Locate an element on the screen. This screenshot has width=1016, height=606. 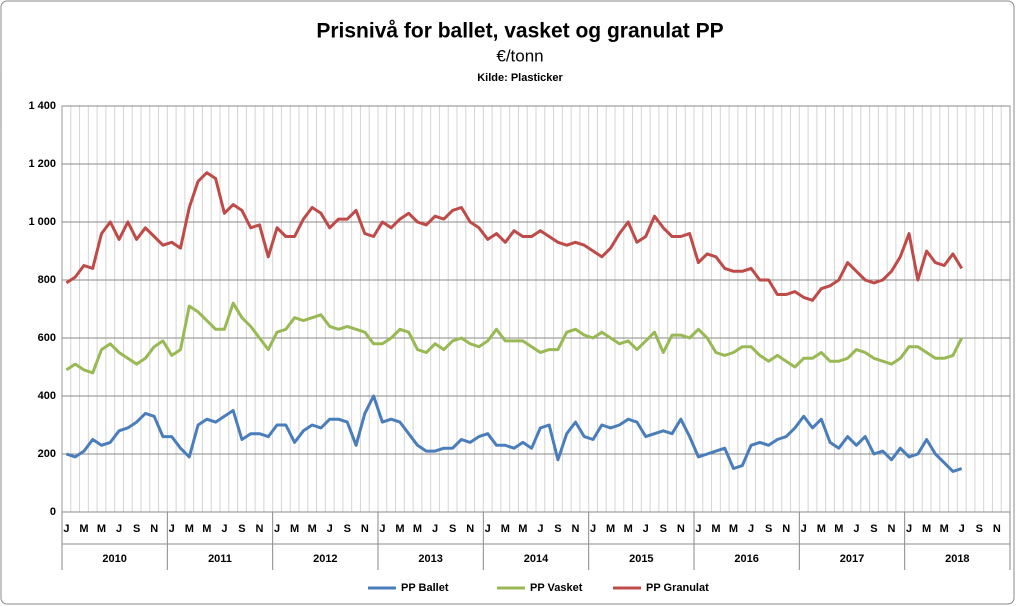
y-tick-label: 1 000 is located at coordinates (42, 222).